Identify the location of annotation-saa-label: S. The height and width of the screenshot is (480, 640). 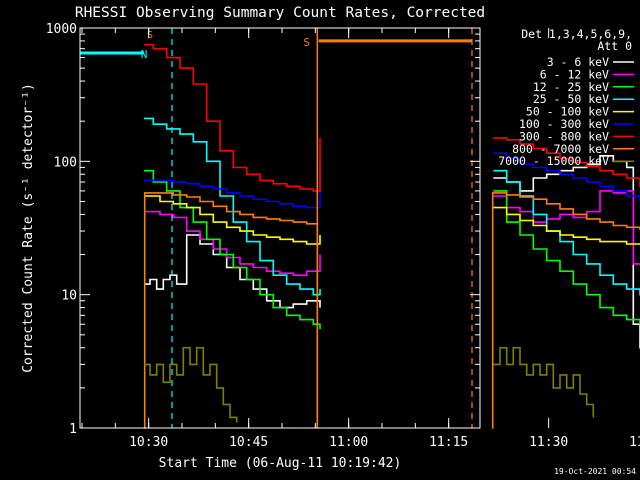
(306, 42).